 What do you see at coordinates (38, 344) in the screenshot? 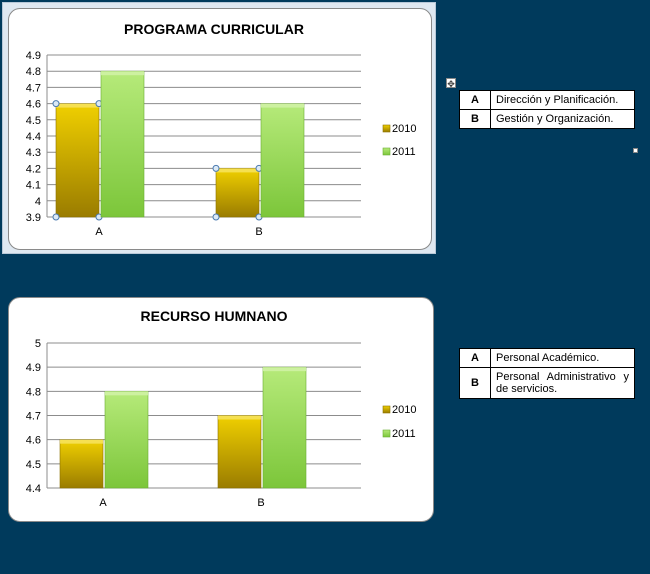
I see `y-tick-label: 5` at bounding box center [38, 344].